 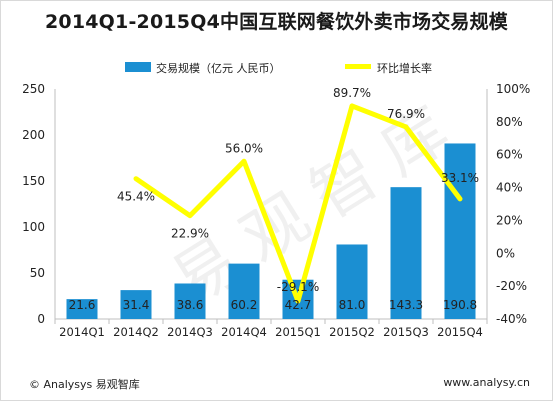 I want to click on x-tick-label: 2014Q3, so click(x=190, y=332).